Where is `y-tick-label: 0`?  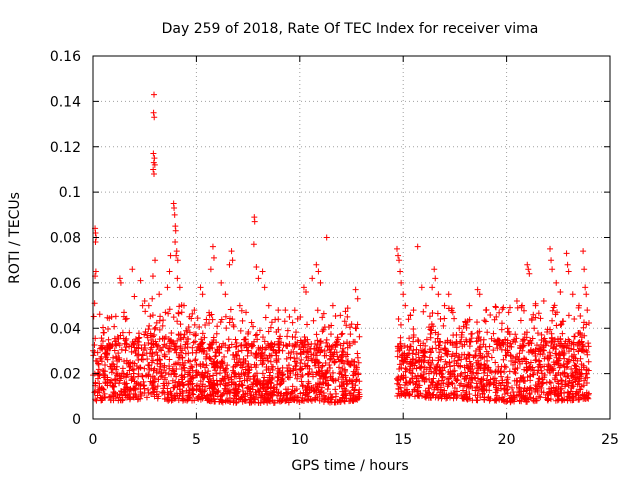 y-tick-label: 0 is located at coordinates (76, 420).